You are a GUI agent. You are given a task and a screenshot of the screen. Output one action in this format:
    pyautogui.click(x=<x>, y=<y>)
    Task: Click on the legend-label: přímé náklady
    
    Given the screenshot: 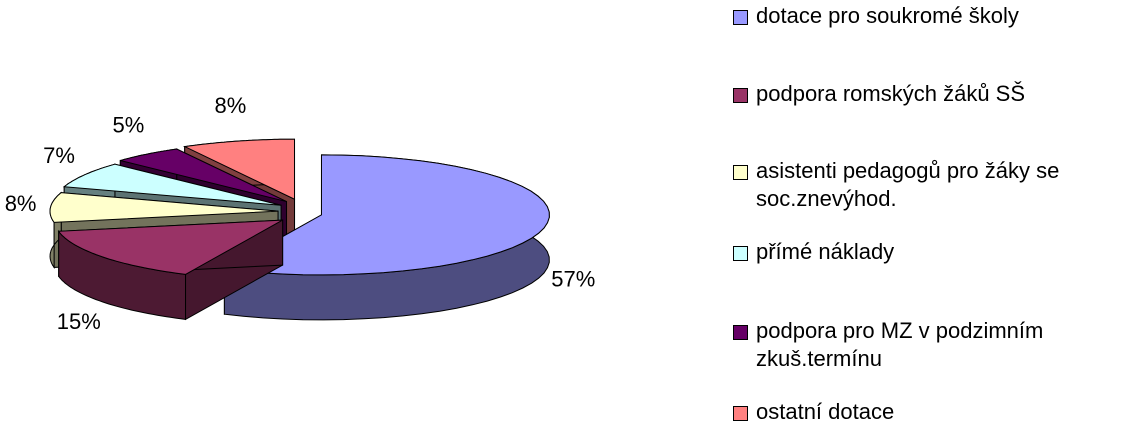 What is the action you would take?
    pyautogui.click(x=825, y=251)
    